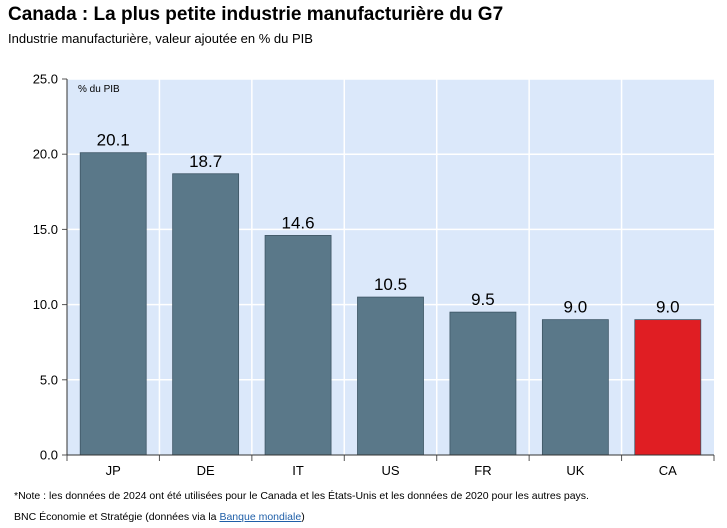  I want to click on data-label-jp: 20.1, so click(113, 140).